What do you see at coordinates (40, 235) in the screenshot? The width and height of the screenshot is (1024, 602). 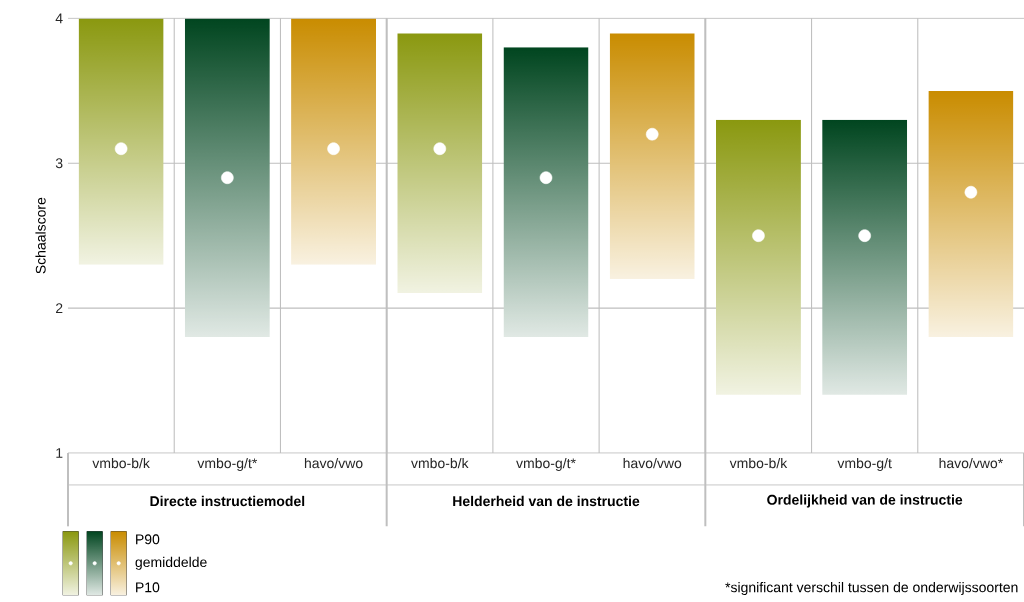 I see `y-axis-title: Schaalscore` at bounding box center [40, 235].